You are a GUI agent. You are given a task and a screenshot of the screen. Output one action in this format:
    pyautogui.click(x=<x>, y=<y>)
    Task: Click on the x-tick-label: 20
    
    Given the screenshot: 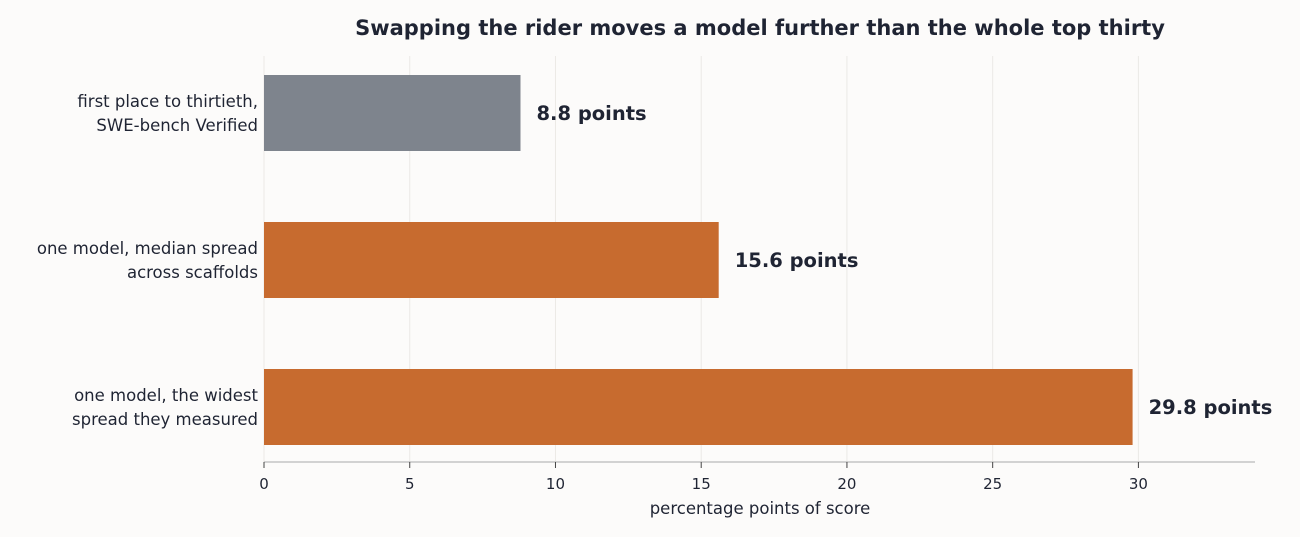 What is the action you would take?
    pyautogui.click(x=846, y=484)
    